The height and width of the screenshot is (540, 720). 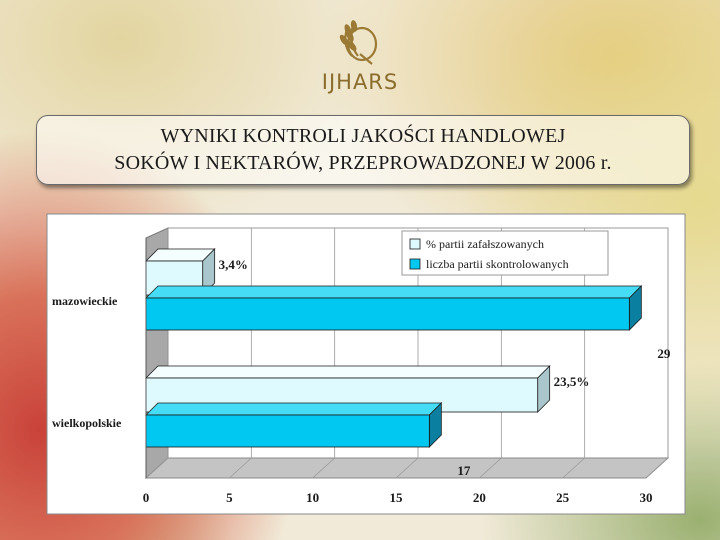 What do you see at coordinates (358, 42) in the screenshot?
I see `wheat-leaf-logo-icon` at bounding box center [358, 42].